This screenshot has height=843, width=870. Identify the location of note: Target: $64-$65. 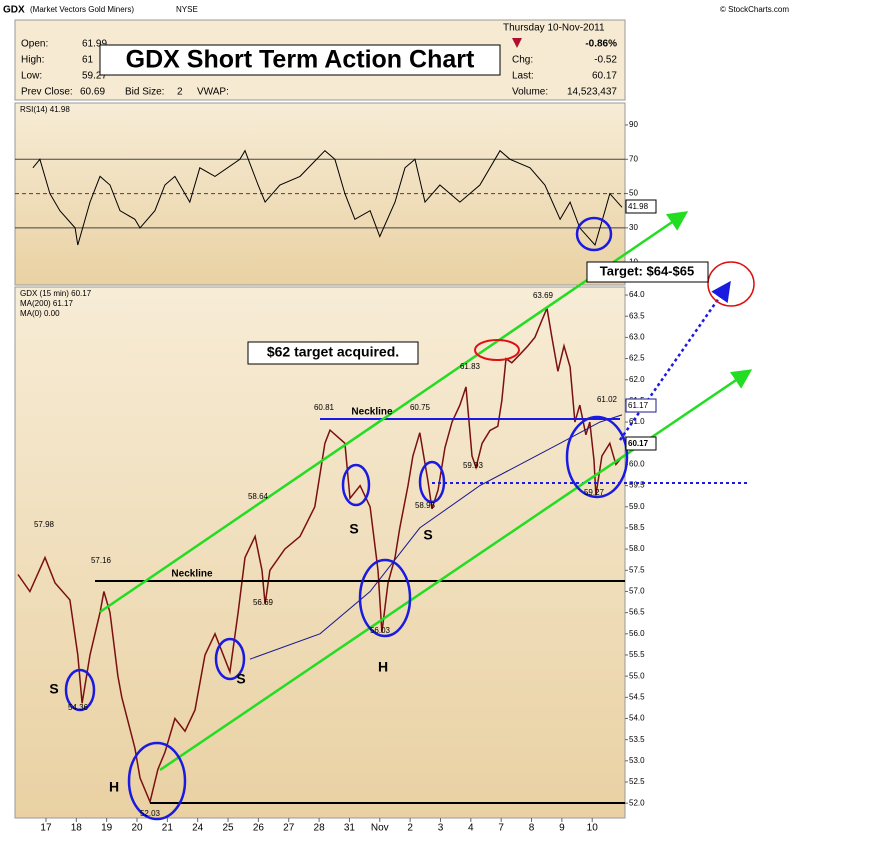
(647, 270).